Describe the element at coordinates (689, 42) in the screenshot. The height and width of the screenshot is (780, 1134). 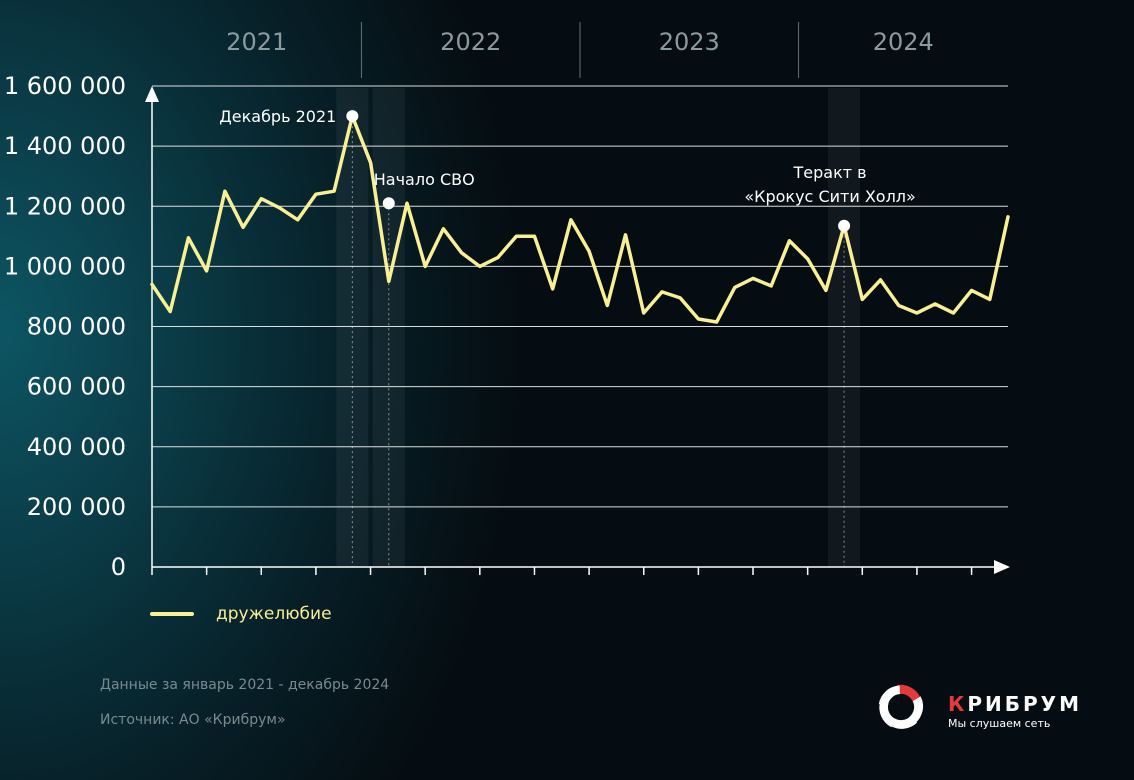
I see `year-label-2023: 2023` at that location.